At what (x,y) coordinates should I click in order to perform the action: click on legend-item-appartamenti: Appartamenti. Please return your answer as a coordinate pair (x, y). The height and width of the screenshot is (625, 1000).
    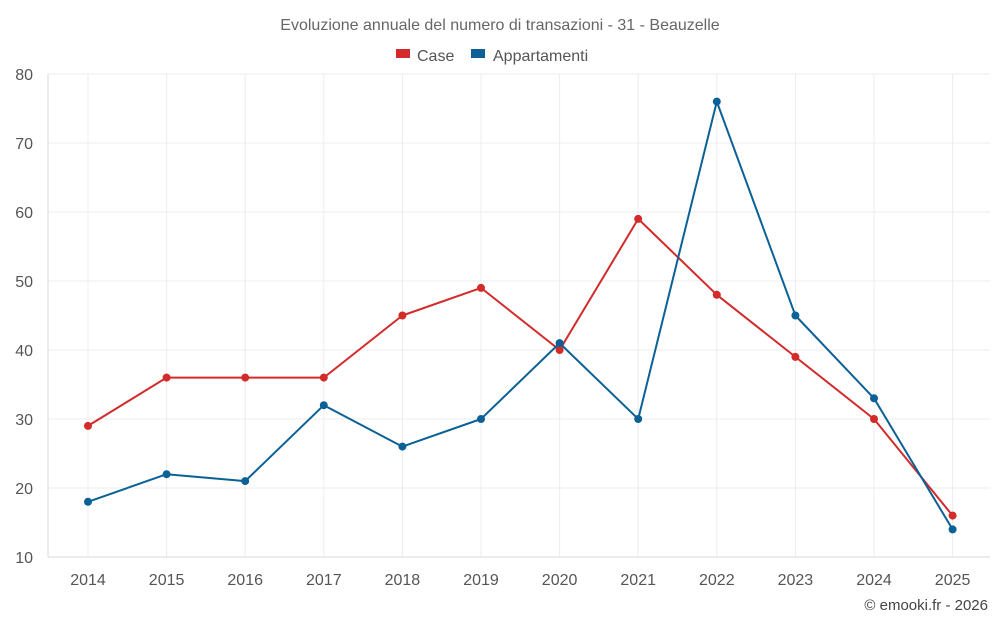
    Looking at the image, I should click on (529, 56).